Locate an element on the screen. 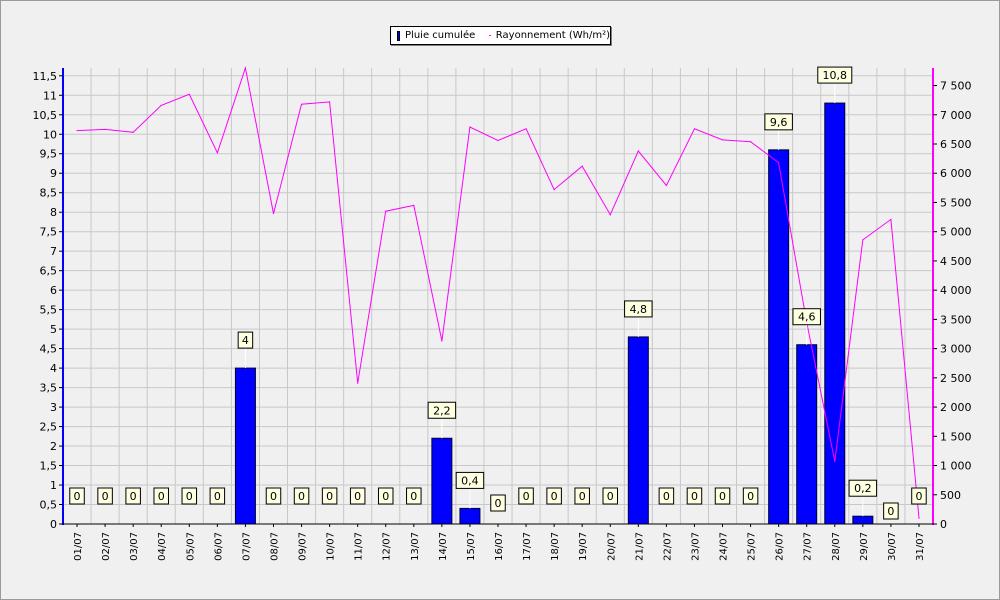 This screenshot has width=1000, height=600. data-label-29/07: 0,2 is located at coordinates (863, 488).